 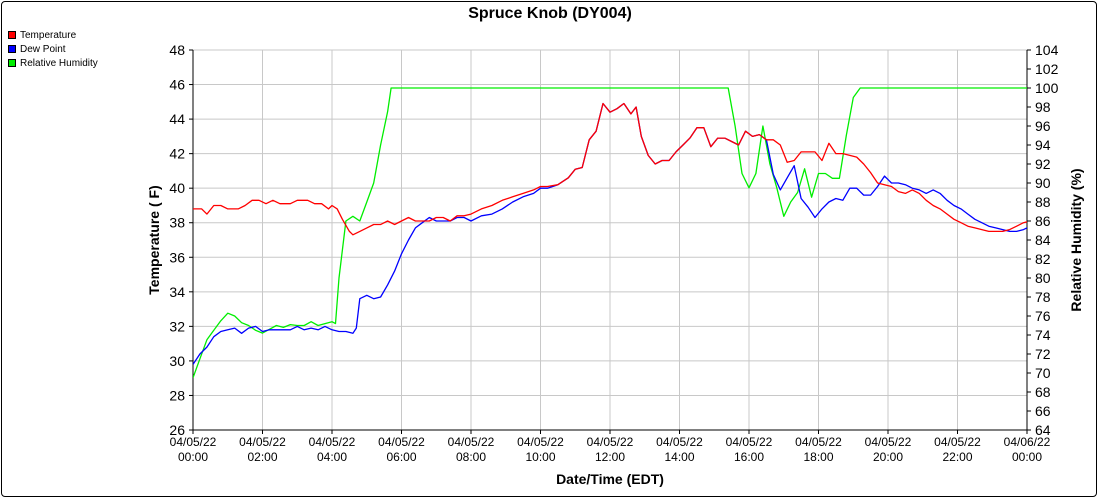 I want to click on y-right-tick-label: 70, so click(x=1043, y=373).